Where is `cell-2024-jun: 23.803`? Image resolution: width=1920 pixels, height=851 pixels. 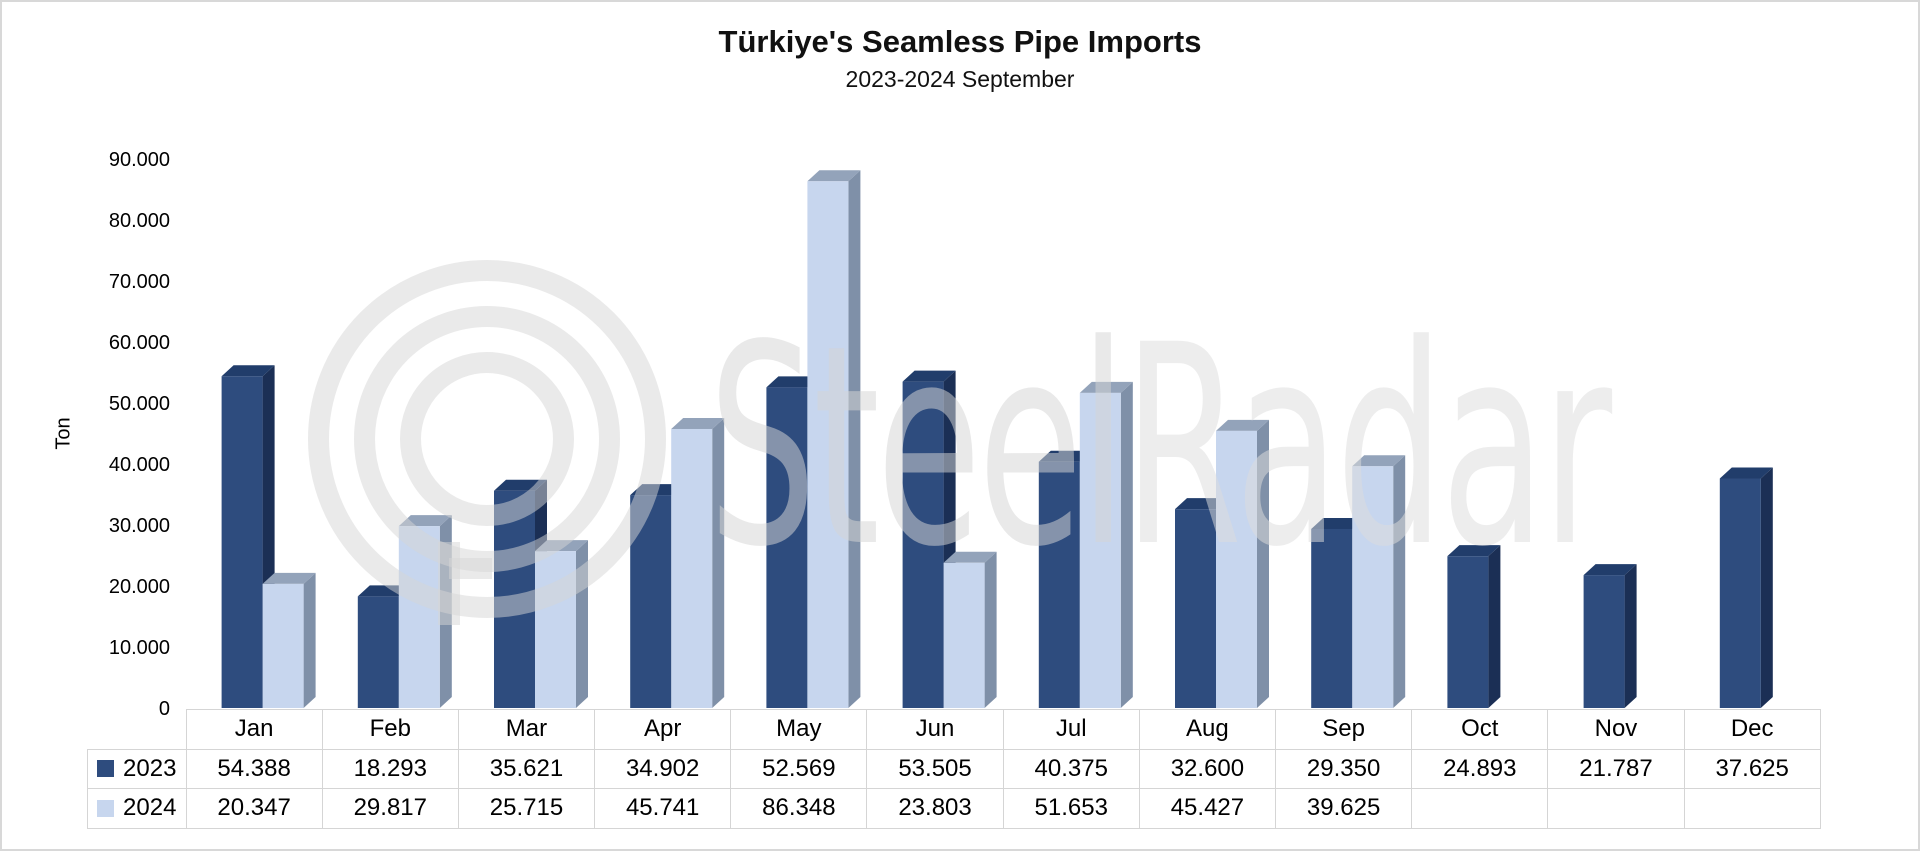 cell-2024-jun: 23.803 is located at coordinates (935, 808).